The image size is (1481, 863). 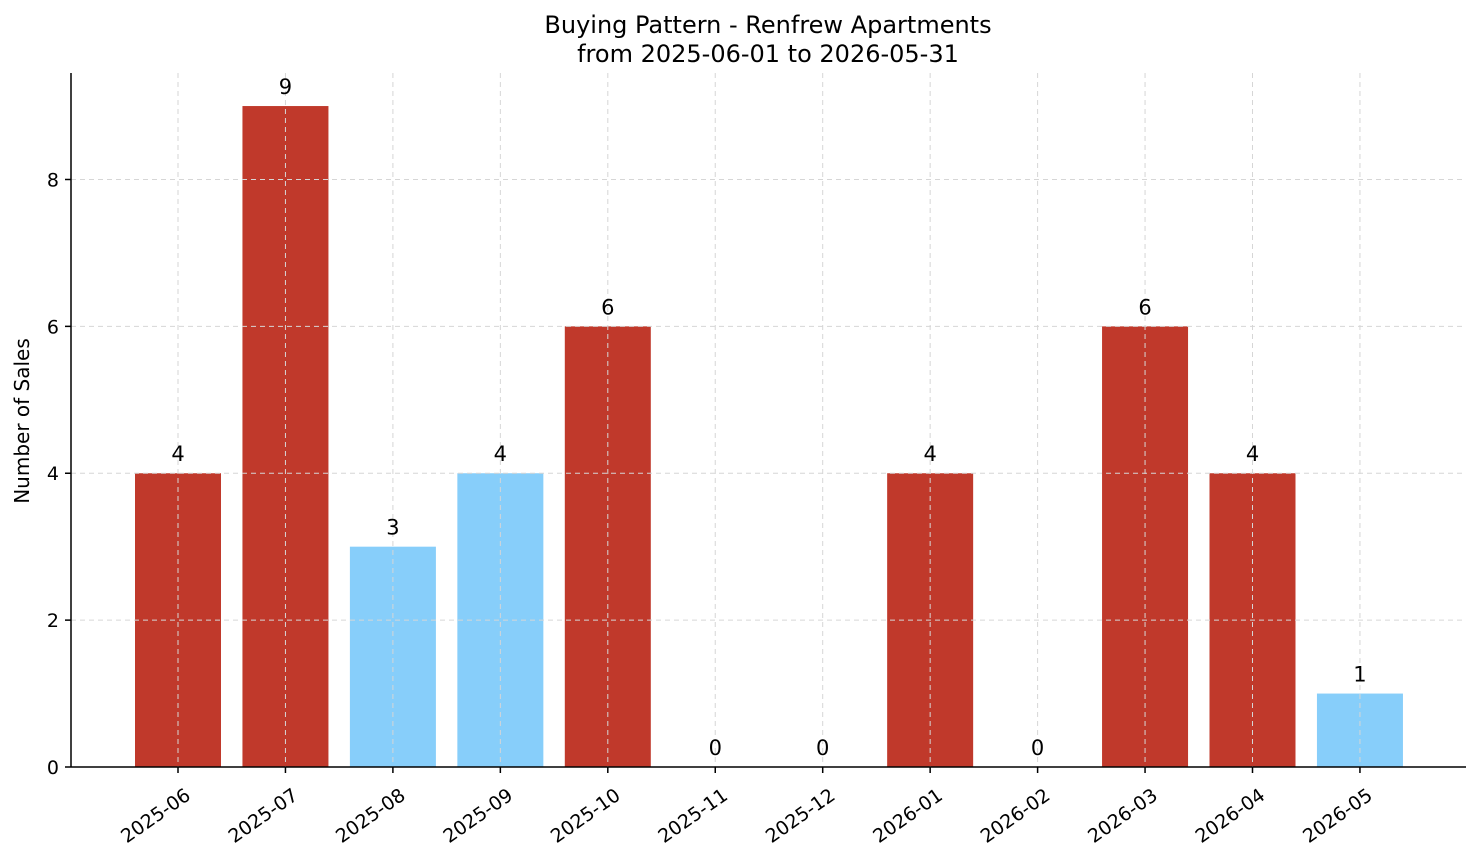 What do you see at coordinates (285, 87) in the screenshot?
I see `bar-value-label: 9` at bounding box center [285, 87].